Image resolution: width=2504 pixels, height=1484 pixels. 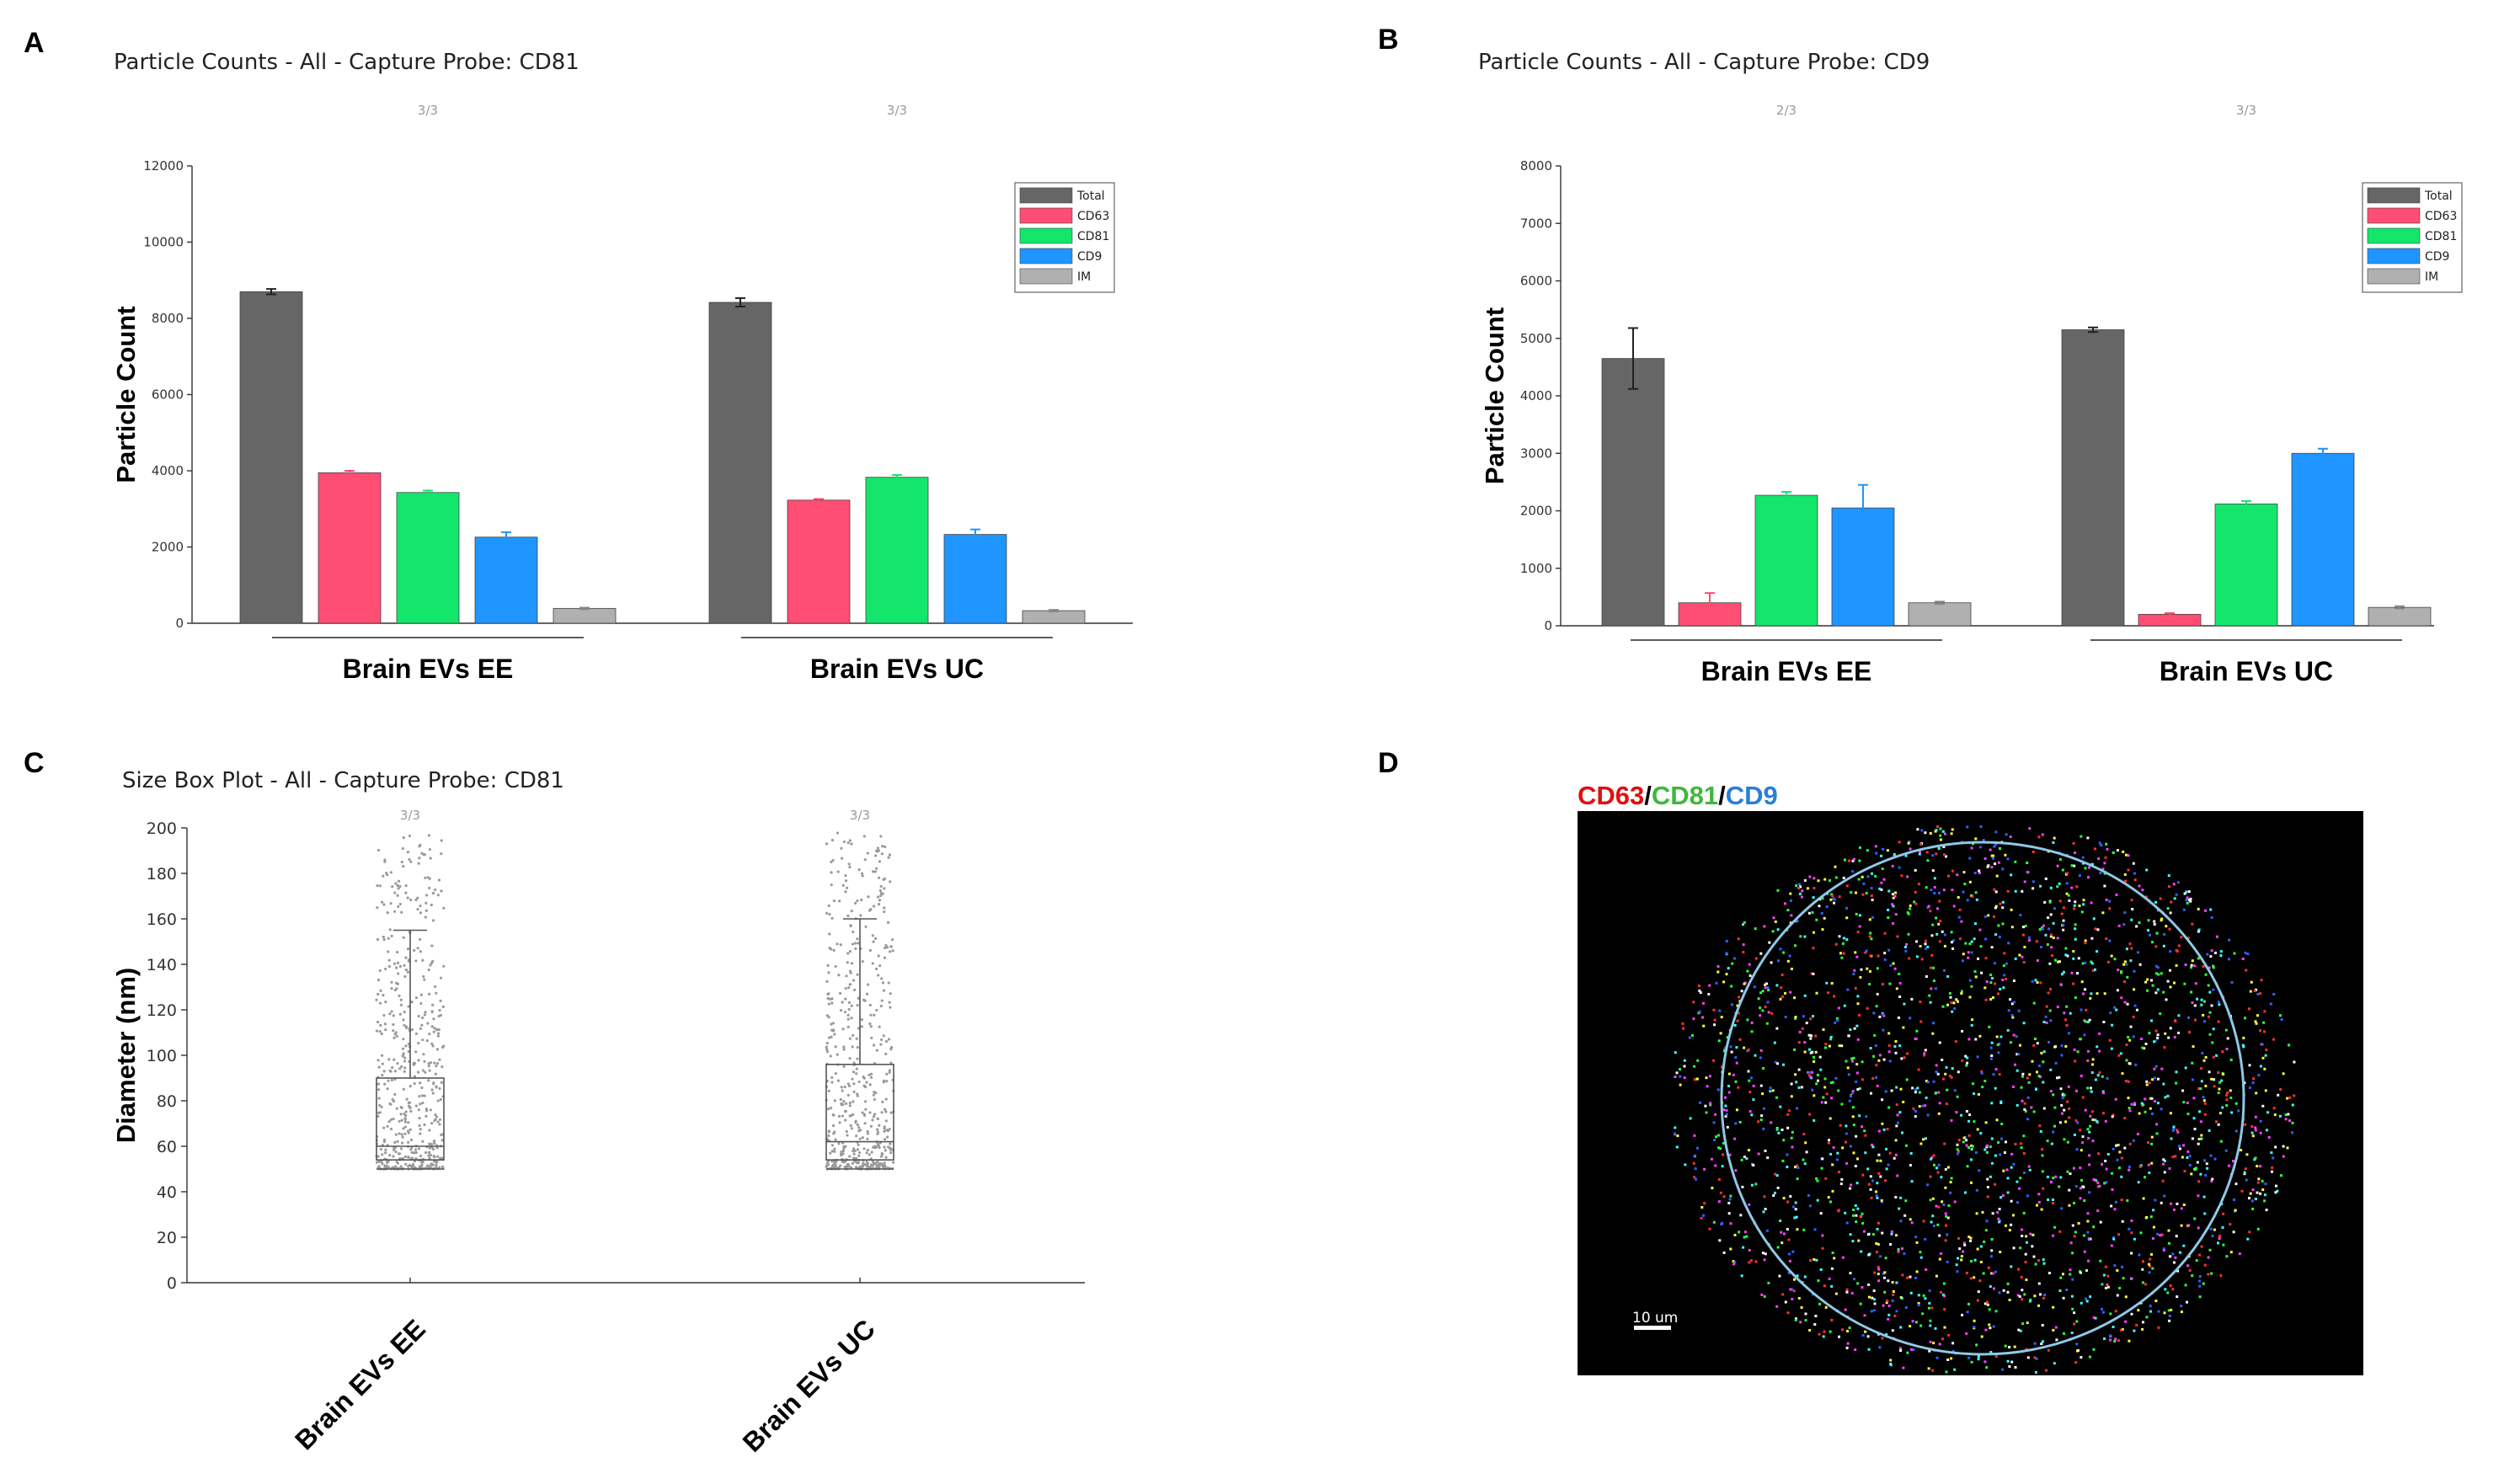 I want to click on error-bar, so click(x=2093, y=330).